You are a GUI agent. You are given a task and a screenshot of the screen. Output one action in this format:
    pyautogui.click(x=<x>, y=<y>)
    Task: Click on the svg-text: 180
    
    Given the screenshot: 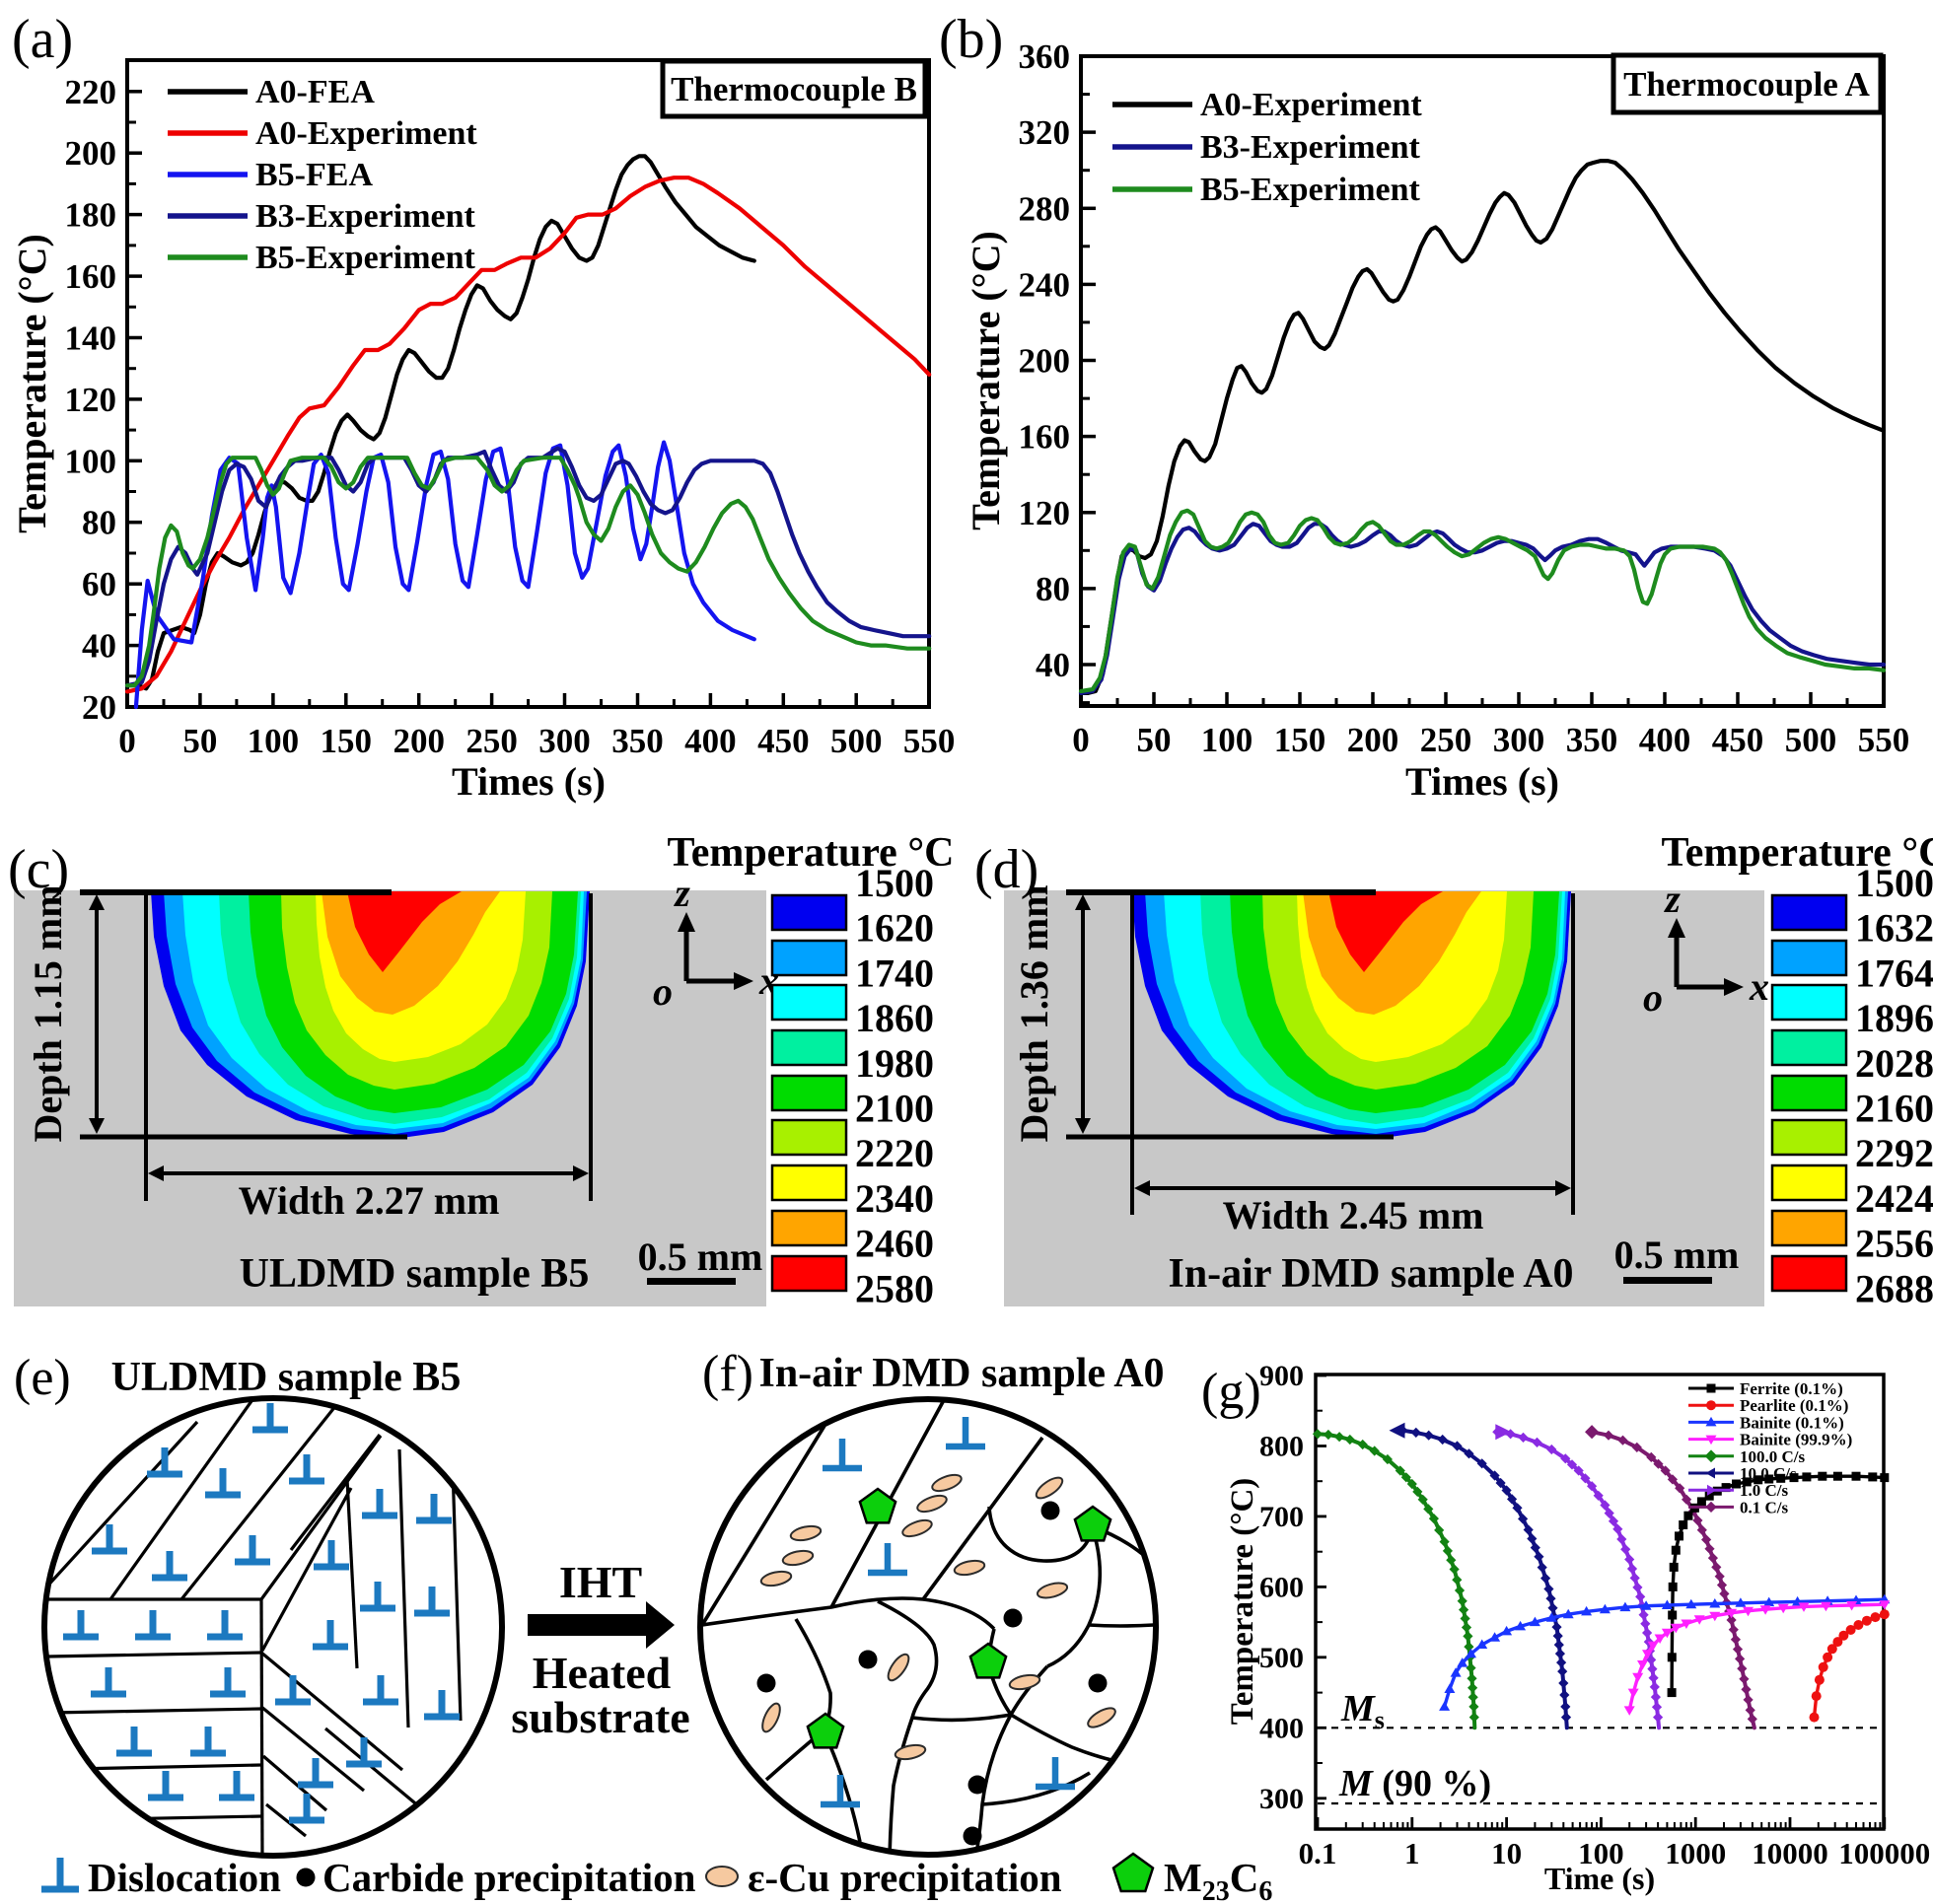 What is the action you would take?
    pyautogui.click(x=91, y=215)
    